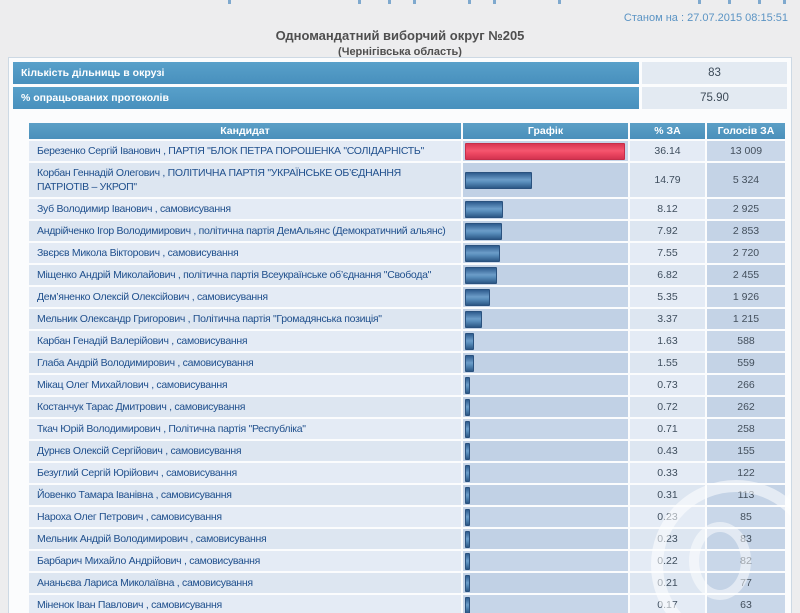 This screenshot has width=800, height=613. I want to click on percent-cell: 0.31, so click(667, 495).